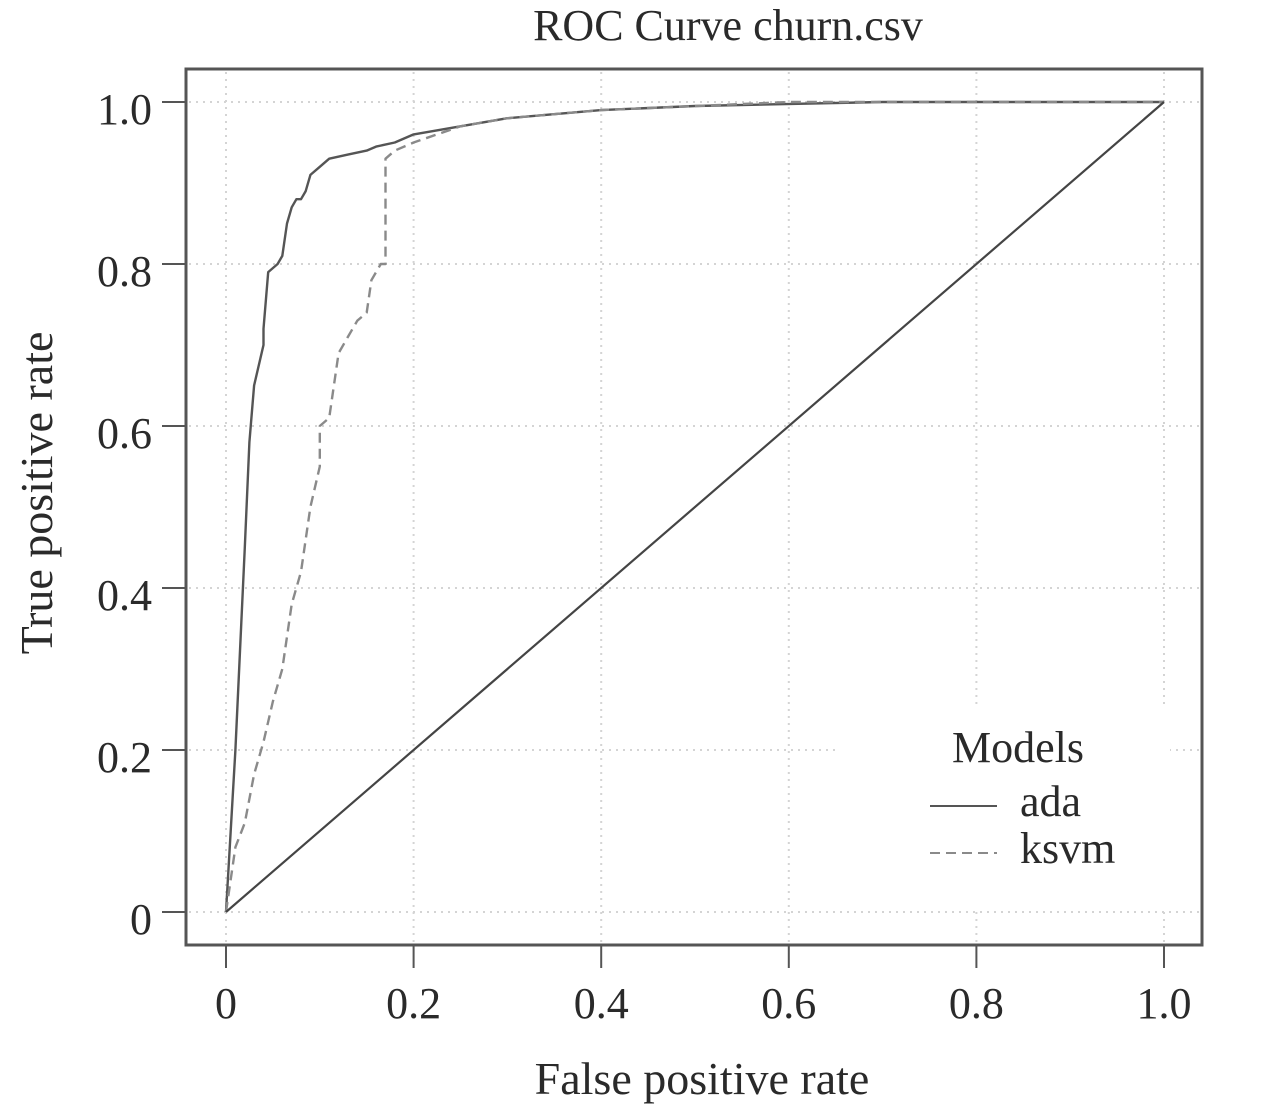 This screenshot has height=1109, width=1280. Describe the element at coordinates (976, 1003) in the screenshot. I see `x-tick-label-4: 0.8` at that location.